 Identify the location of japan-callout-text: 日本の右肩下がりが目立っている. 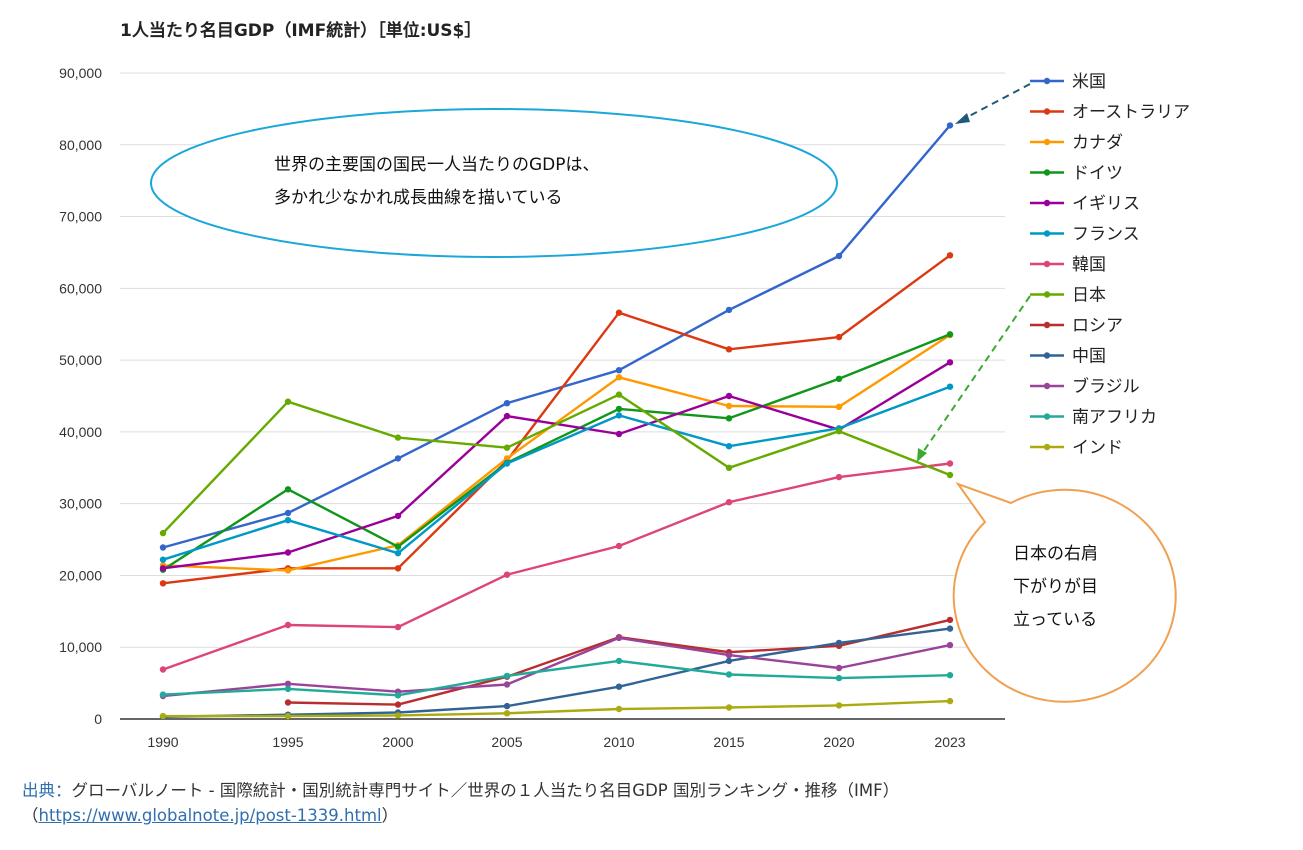
(1055, 587).